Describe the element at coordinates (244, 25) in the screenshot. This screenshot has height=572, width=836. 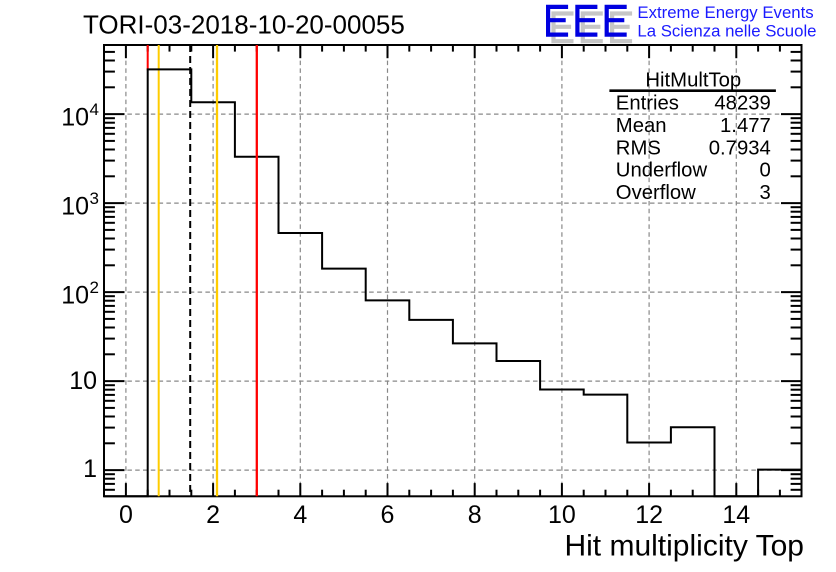
I see `svg-text: TORI-03-2018-10-20-00055` at that location.